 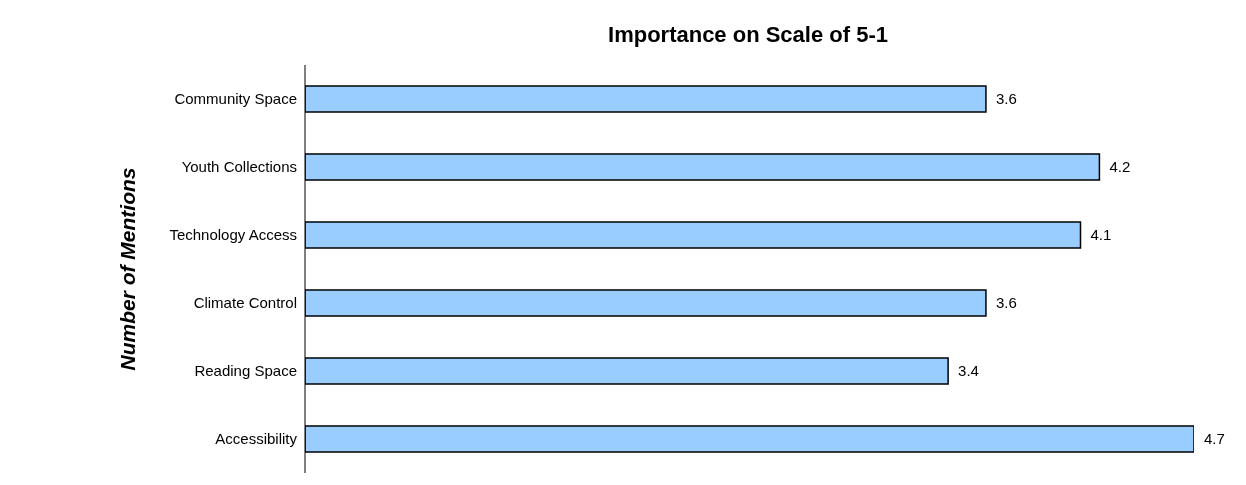 What do you see at coordinates (1120, 167) in the screenshot?
I see `data-label: 4.2` at bounding box center [1120, 167].